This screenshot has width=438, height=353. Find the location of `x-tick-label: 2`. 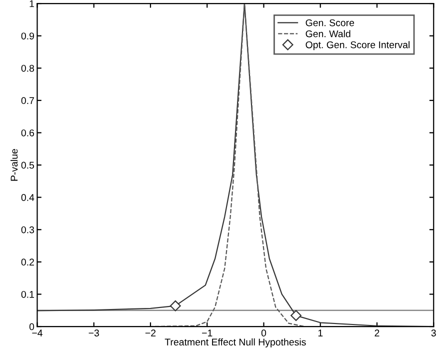

x-tick-label: 2 is located at coordinates (377, 333).